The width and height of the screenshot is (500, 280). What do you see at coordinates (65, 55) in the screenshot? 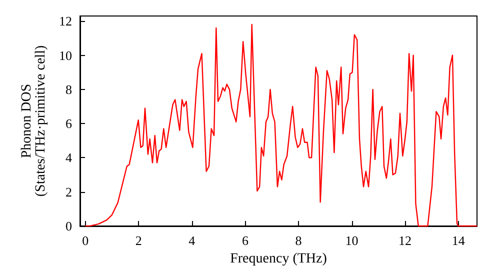
I see `y-tick-label: 10` at bounding box center [65, 55].